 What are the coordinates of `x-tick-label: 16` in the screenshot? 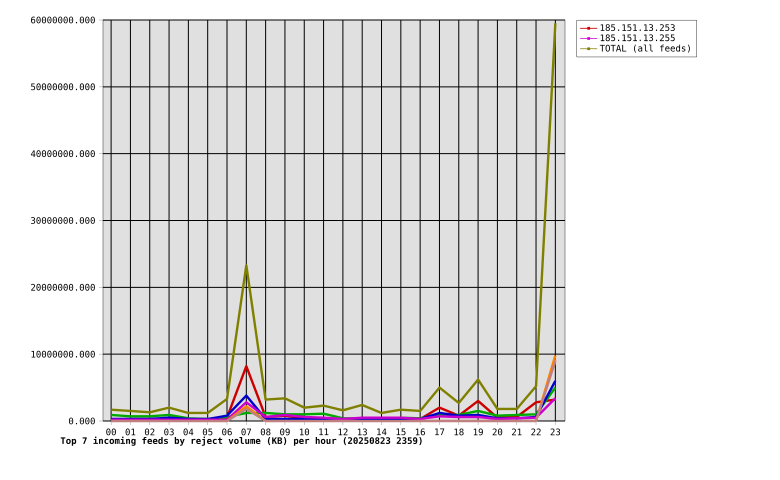 It's located at (420, 432).